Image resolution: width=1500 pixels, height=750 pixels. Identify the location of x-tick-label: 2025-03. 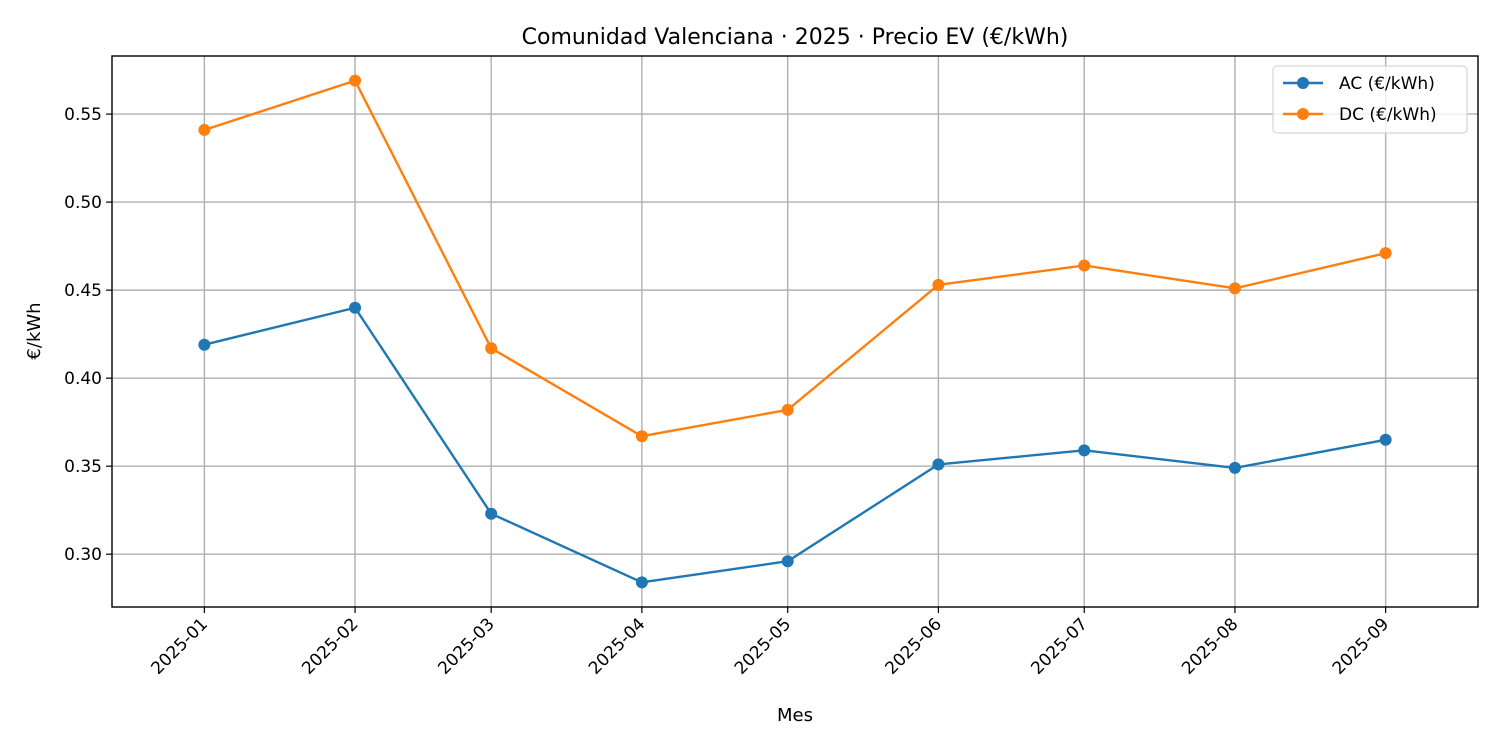
(466, 646).